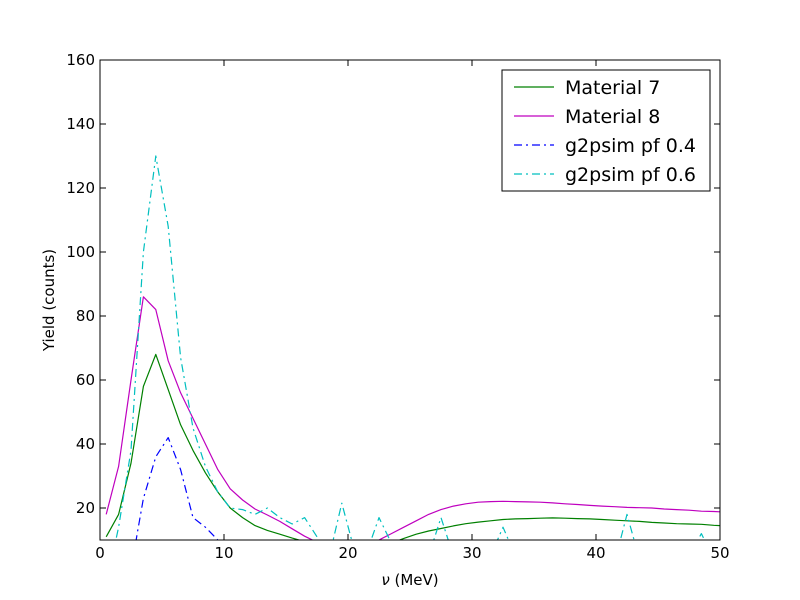 The image size is (800, 600). Describe the element at coordinates (85, 380) in the screenshot. I see `y-tick-label: 60` at that location.